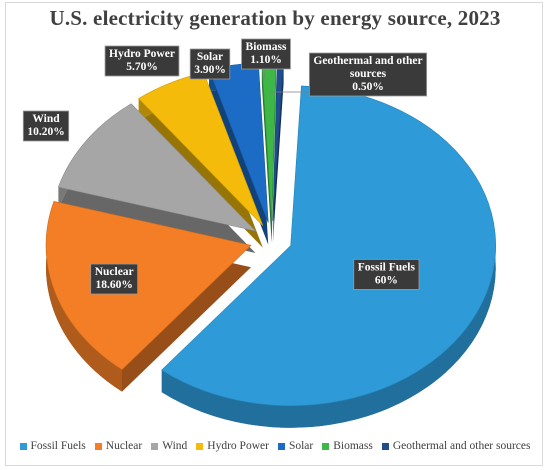  I want to click on legend-swatch-wind, so click(155, 446).